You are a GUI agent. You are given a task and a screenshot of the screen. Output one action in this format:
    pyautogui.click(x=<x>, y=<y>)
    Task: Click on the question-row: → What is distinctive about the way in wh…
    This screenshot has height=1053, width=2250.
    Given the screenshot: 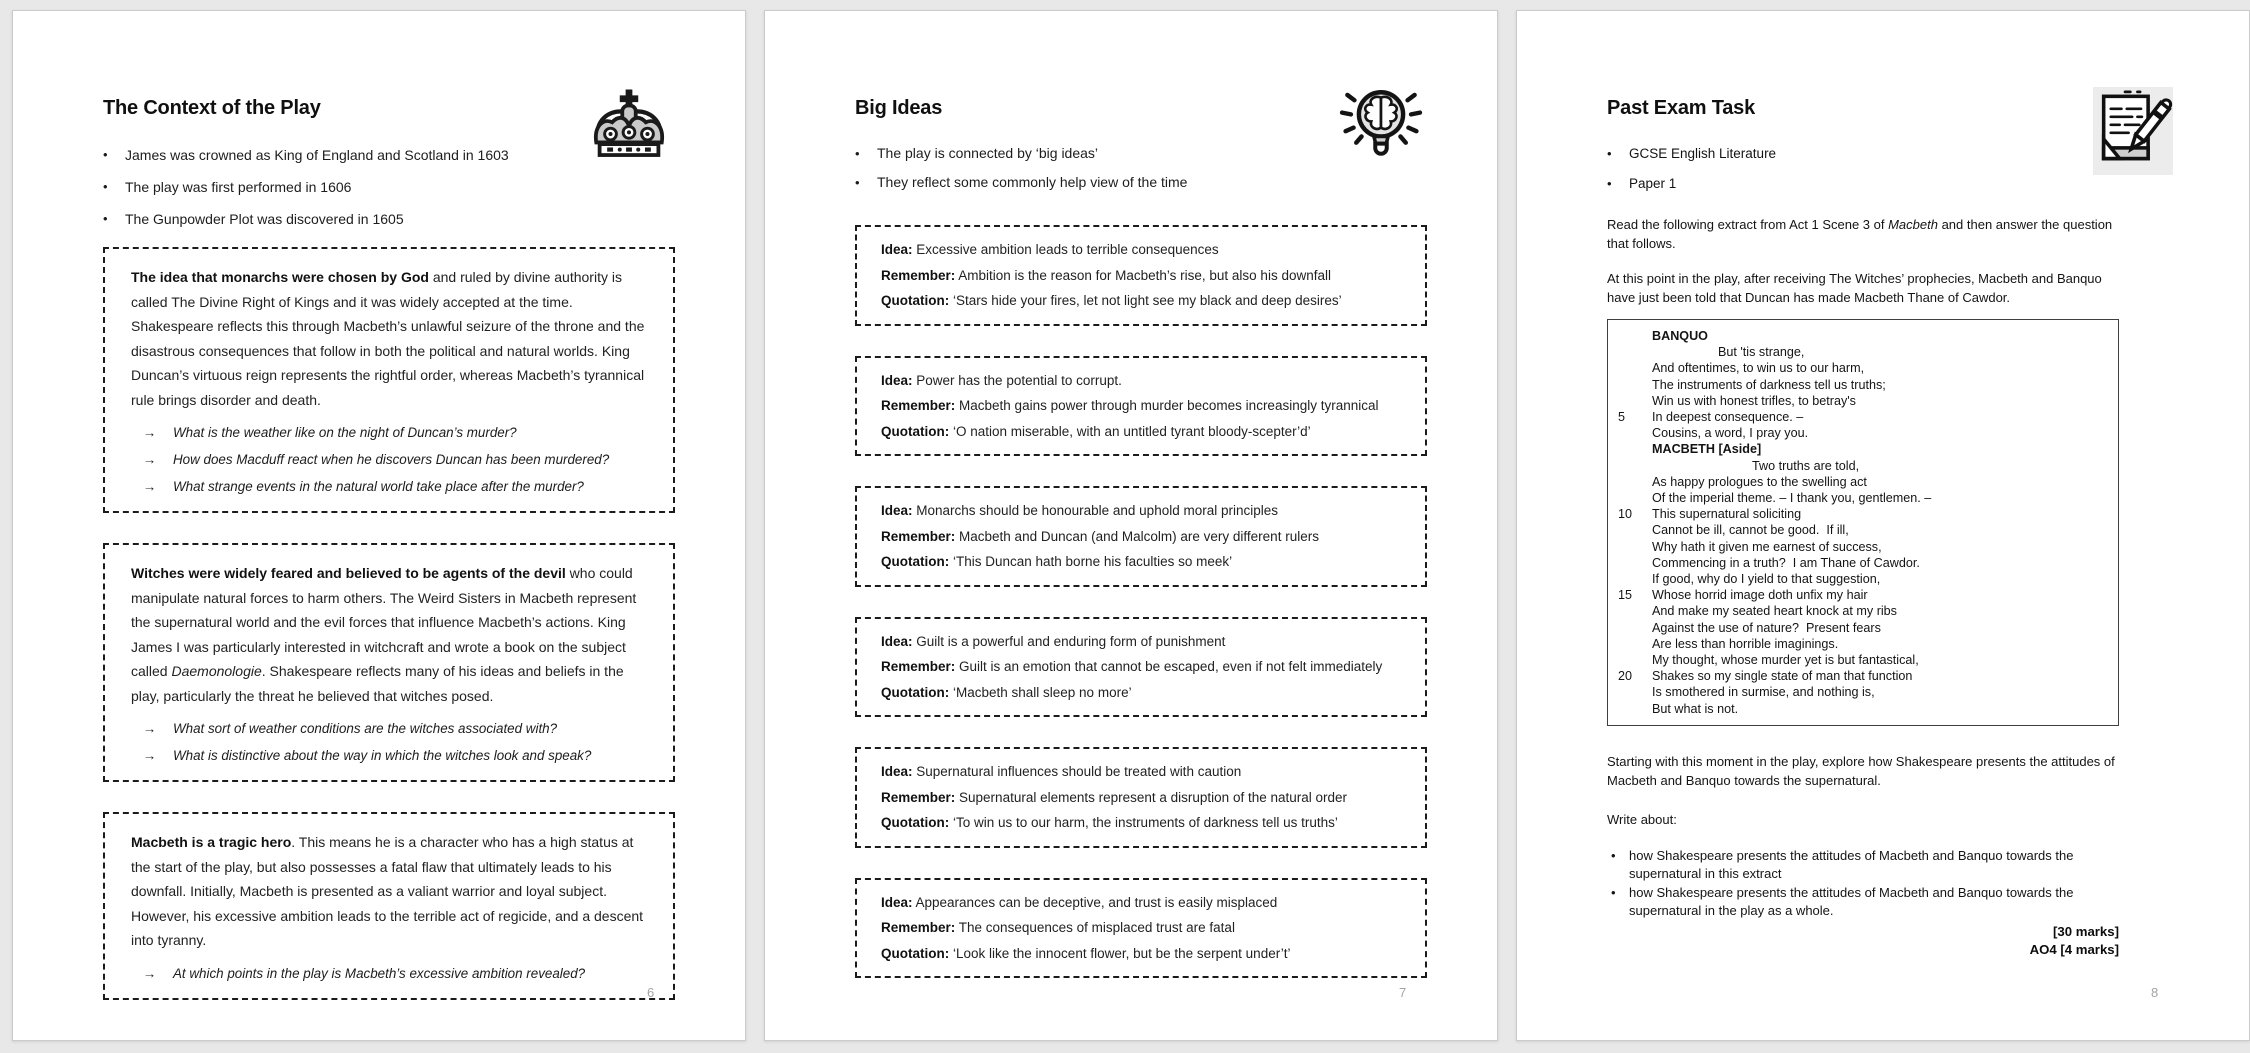 What is the action you would take?
    pyautogui.click(x=390, y=755)
    